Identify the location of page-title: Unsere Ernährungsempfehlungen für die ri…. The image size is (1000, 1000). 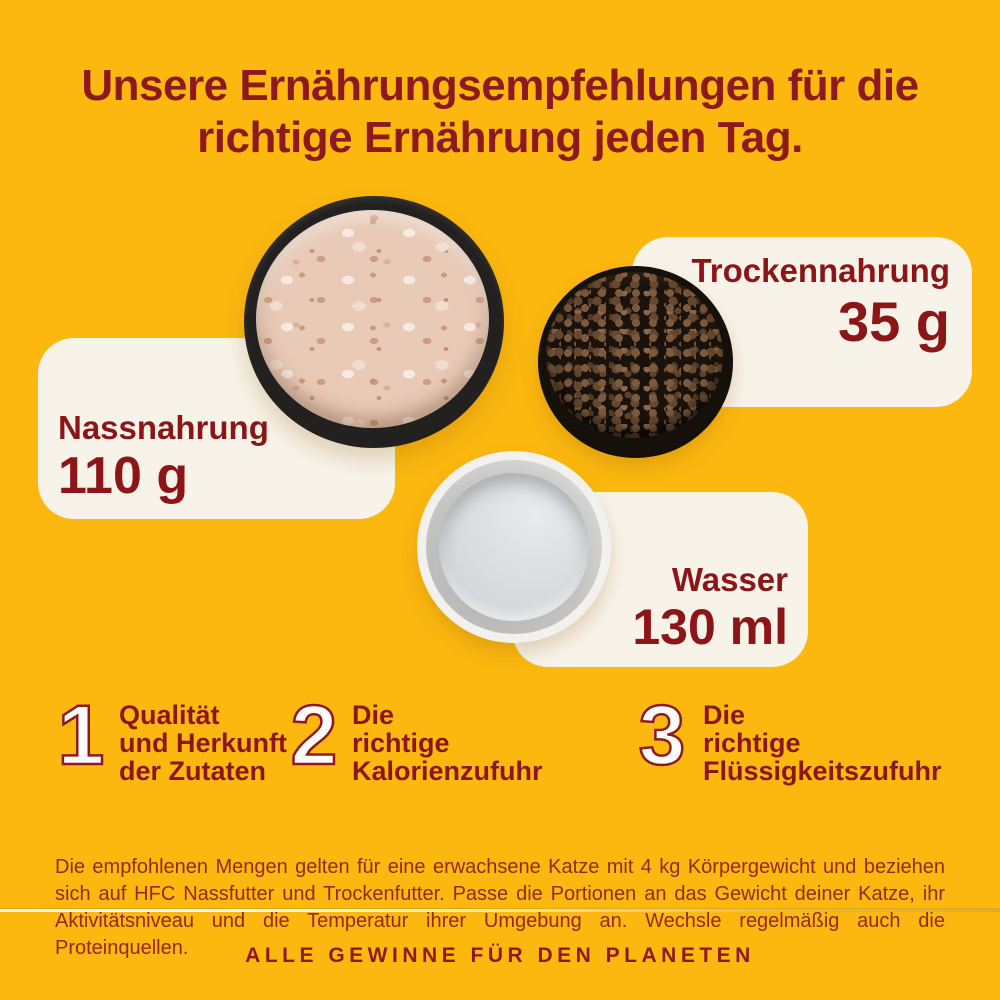
(500, 112).